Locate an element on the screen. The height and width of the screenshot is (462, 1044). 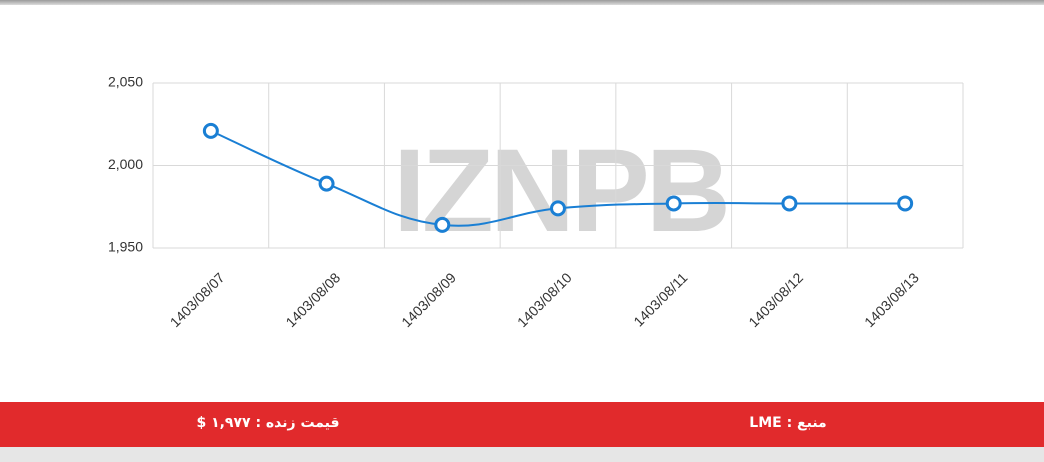
x-tick-label: 1403/08/10 is located at coordinates (544, 299).